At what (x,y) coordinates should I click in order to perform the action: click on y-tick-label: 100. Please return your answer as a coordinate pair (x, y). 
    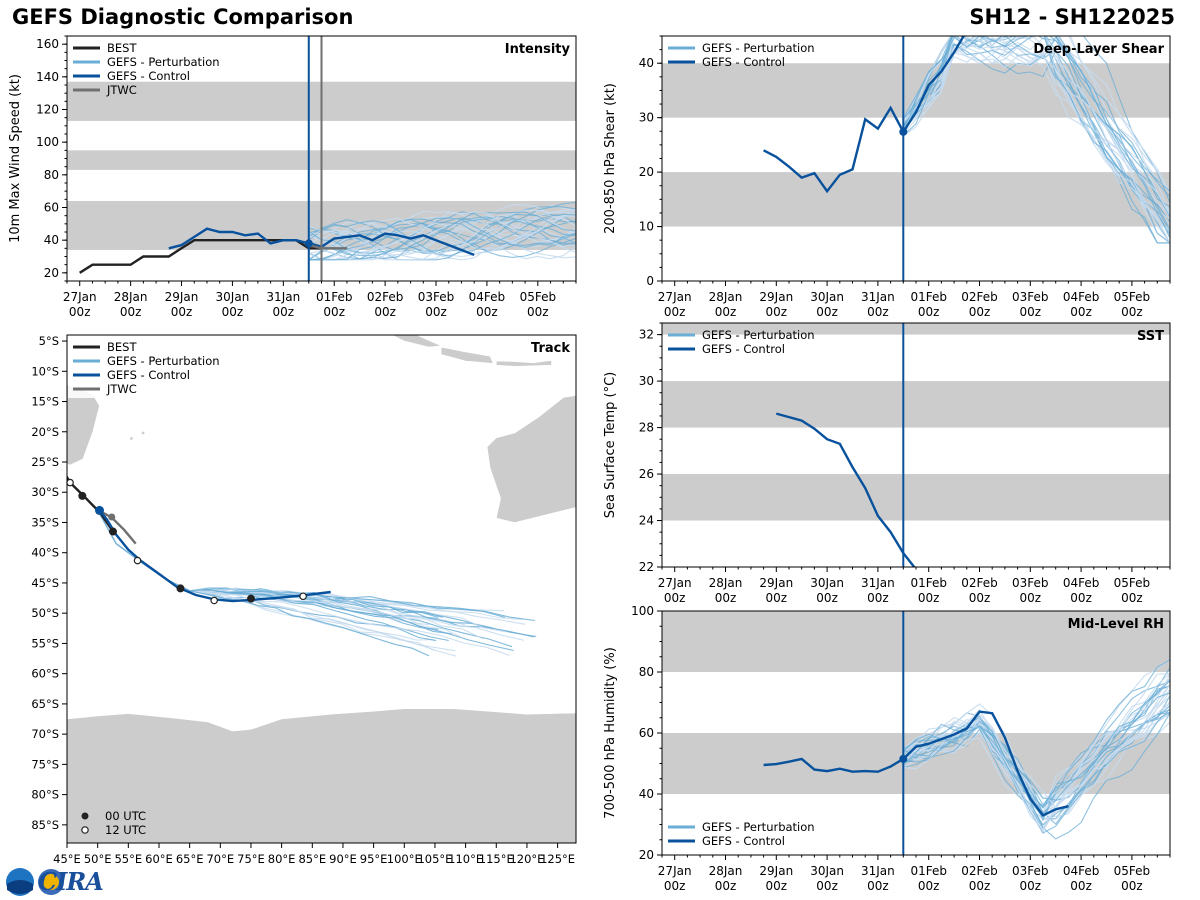
    Looking at the image, I should click on (642, 611).